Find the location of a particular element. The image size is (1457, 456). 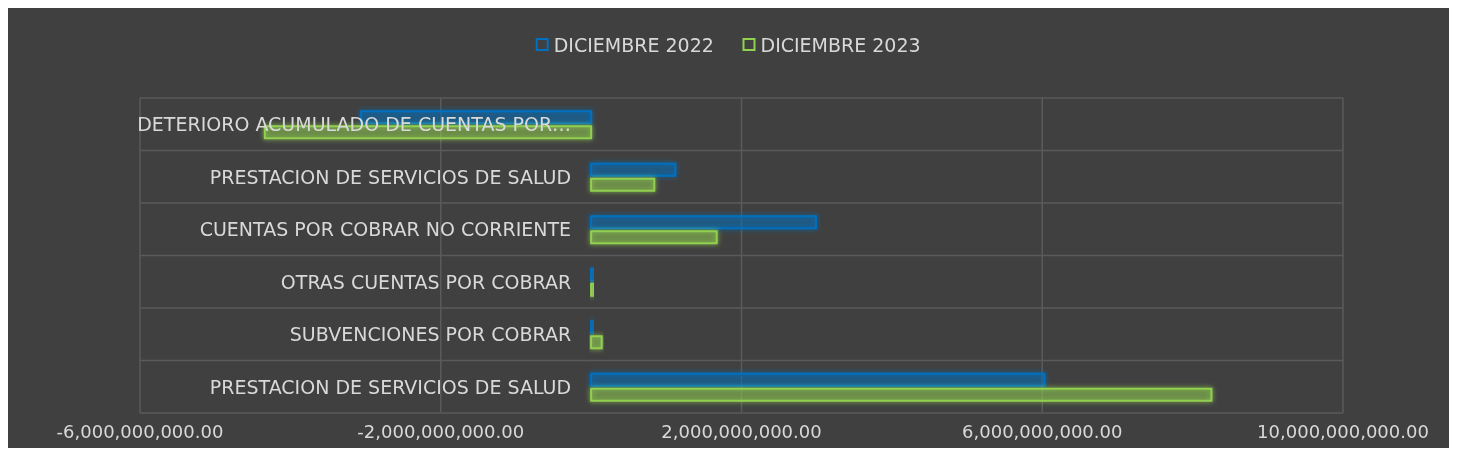

x-tick-label: -6,000,000,000.00 is located at coordinates (140, 431).